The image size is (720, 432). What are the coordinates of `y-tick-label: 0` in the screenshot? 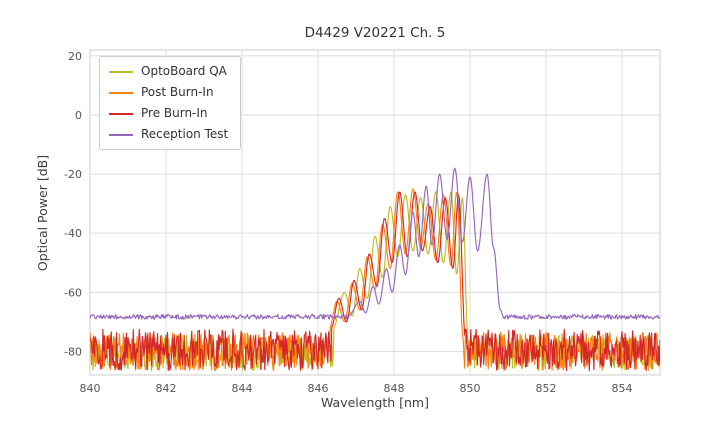 It's located at (78, 115).